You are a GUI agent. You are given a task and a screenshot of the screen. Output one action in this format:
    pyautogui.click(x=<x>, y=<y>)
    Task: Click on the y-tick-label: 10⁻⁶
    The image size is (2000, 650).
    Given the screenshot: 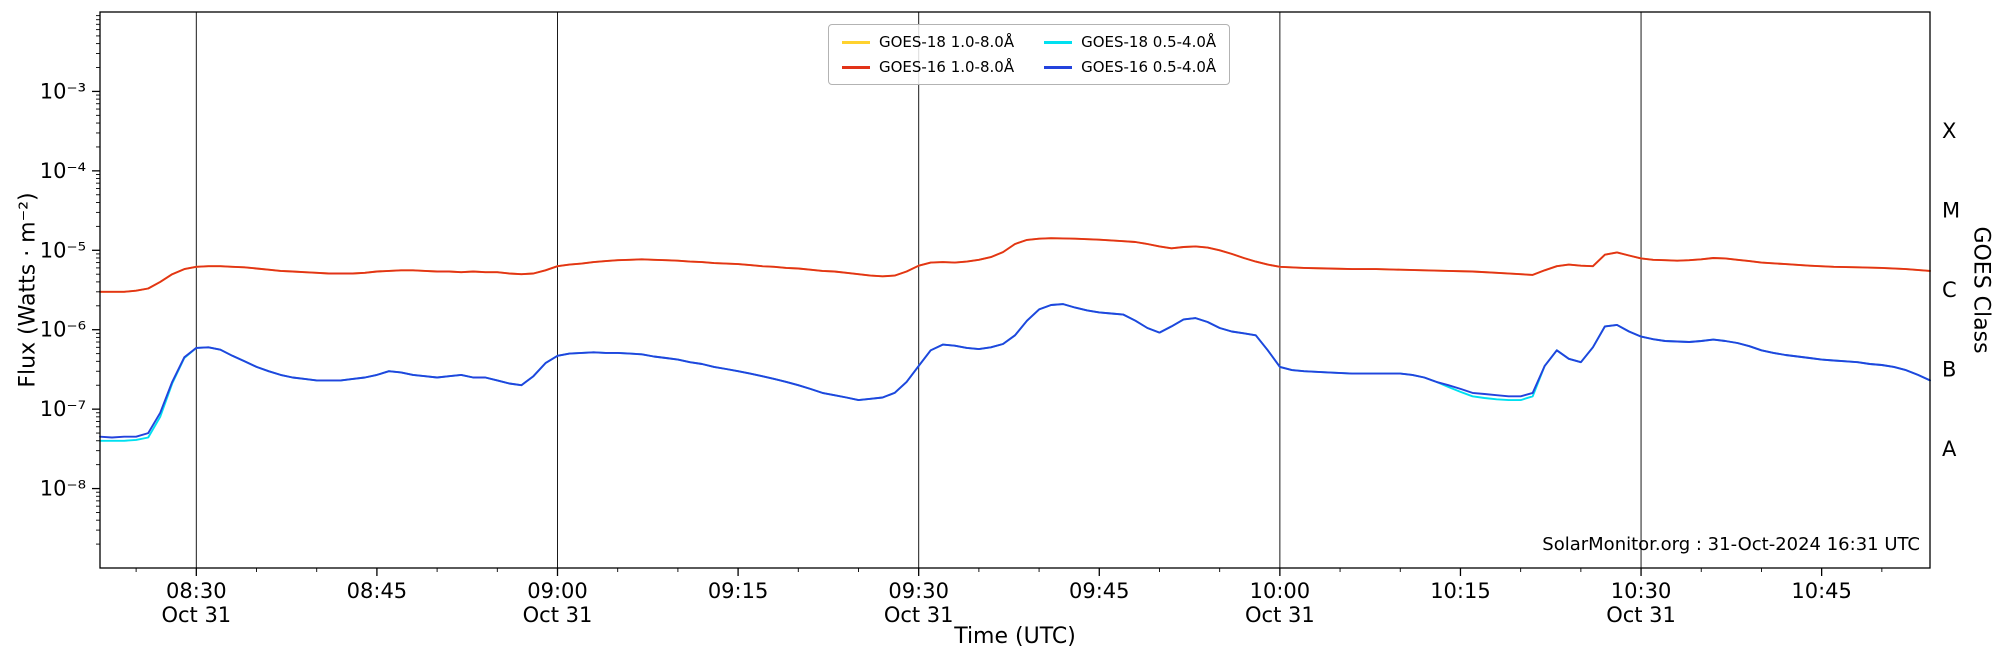 What is the action you would take?
    pyautogui.click(x=63, y=330)
    